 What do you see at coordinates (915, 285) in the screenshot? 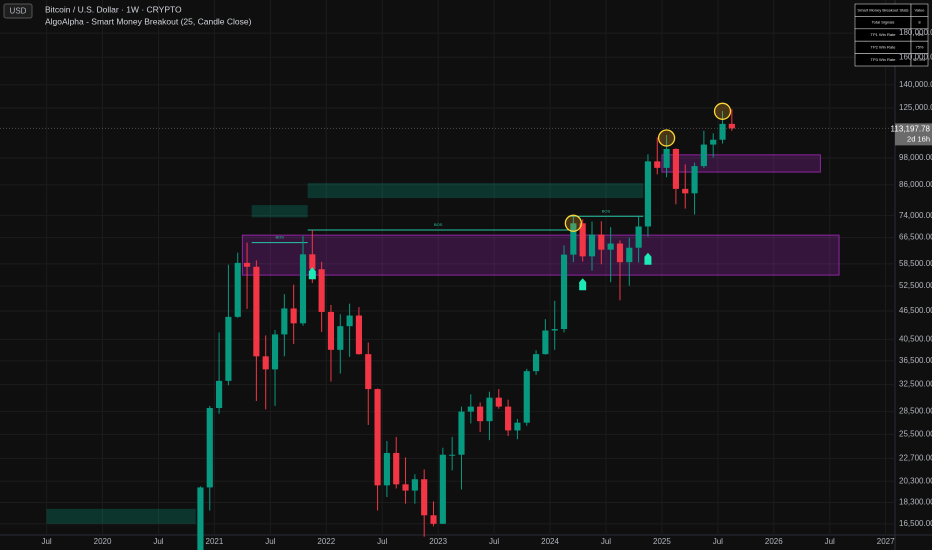
I see `y-tick-label: 52,500.00` at bounding box center [915, 285].